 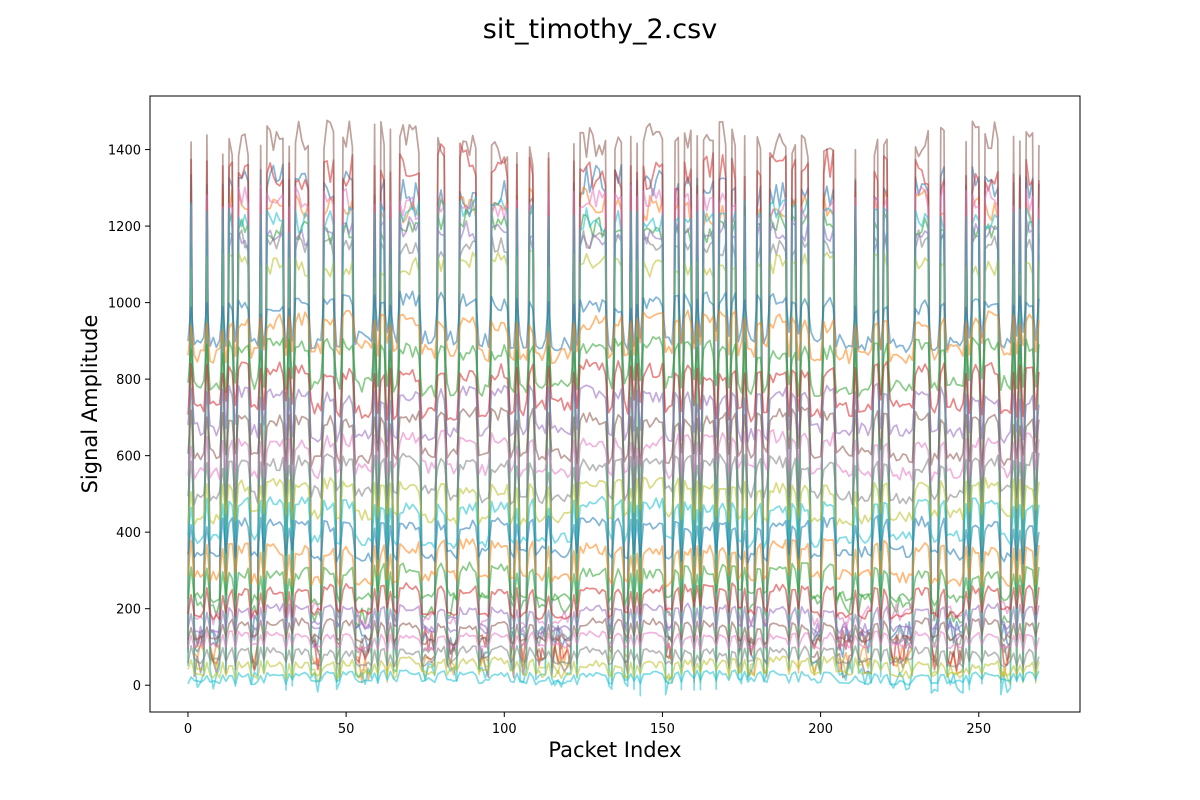 I want to click on y-tick-label: 1200, so click(x=124, y=227).